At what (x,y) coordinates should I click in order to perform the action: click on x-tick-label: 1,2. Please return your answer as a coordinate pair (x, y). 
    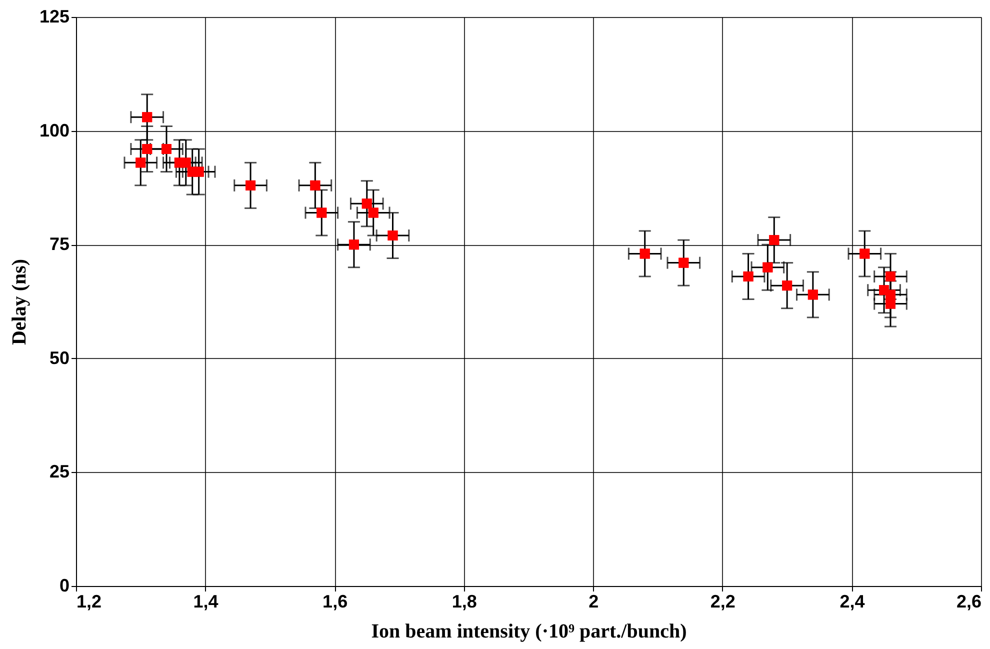
    Looking at the image, I should click on (89, 602).